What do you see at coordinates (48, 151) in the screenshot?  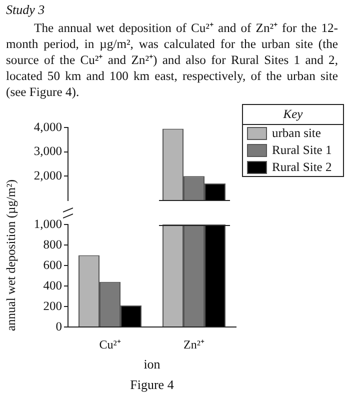 I see `y-tick-label: 3,000` at bounding box center [48, 151].